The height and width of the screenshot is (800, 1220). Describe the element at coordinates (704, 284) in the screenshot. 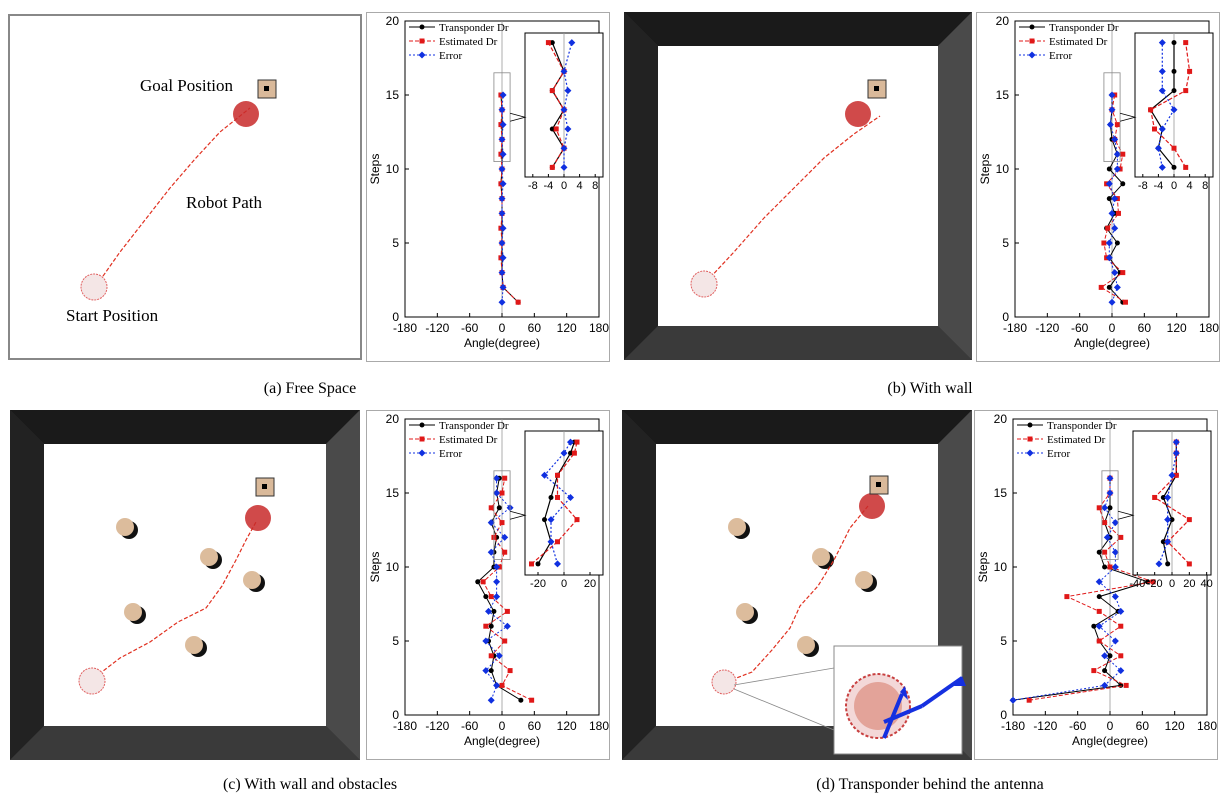

I see `start-robot-icon-b` at that location.